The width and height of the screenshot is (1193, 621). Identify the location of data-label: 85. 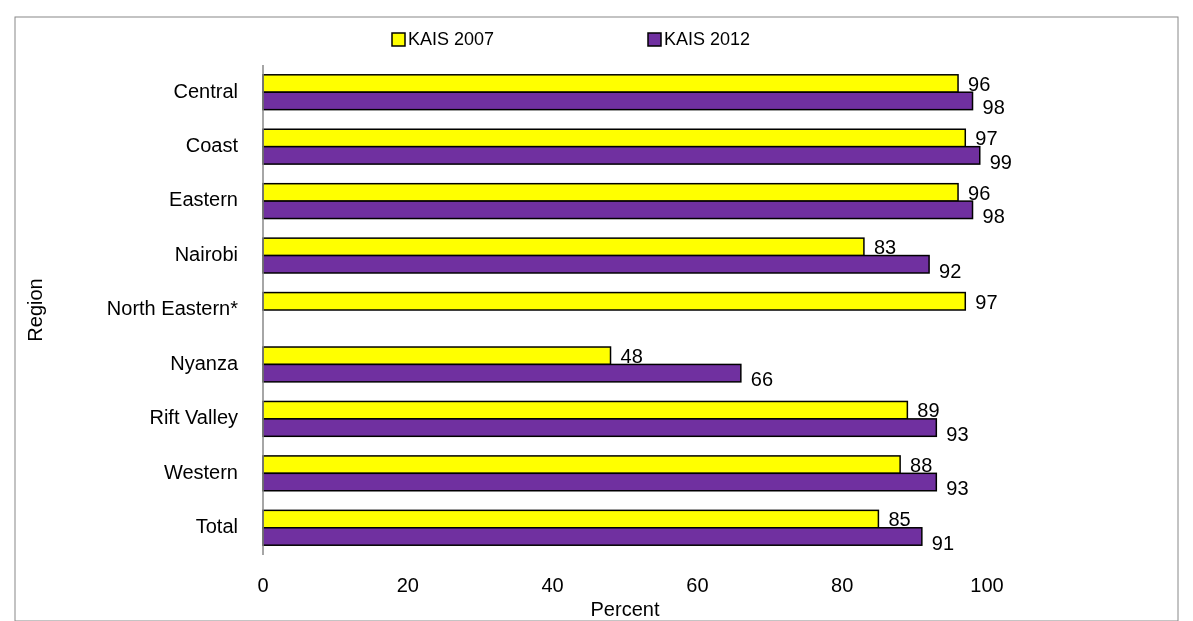
(899, 519).